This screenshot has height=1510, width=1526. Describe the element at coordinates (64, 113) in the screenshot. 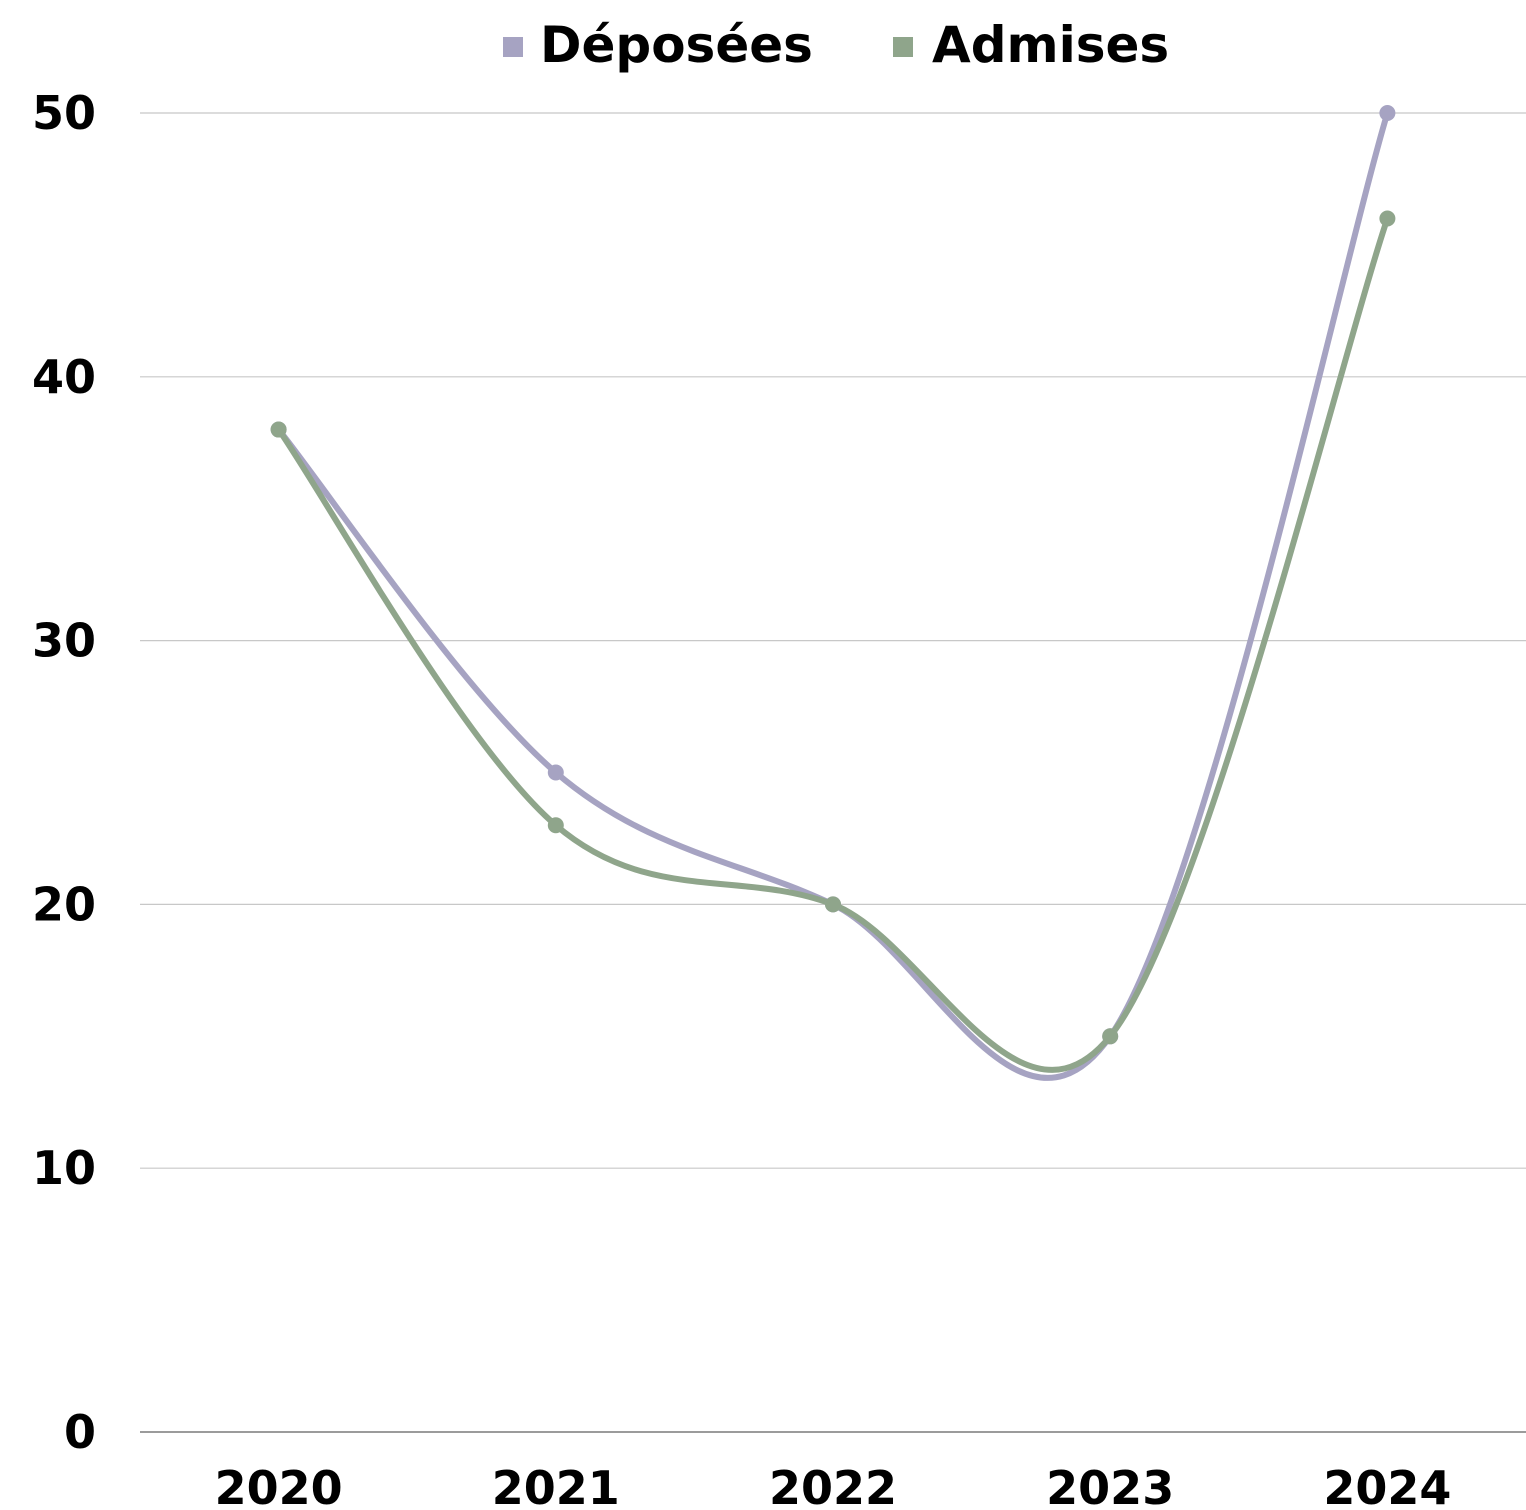

I see `y-tick-label: 50` at that location.